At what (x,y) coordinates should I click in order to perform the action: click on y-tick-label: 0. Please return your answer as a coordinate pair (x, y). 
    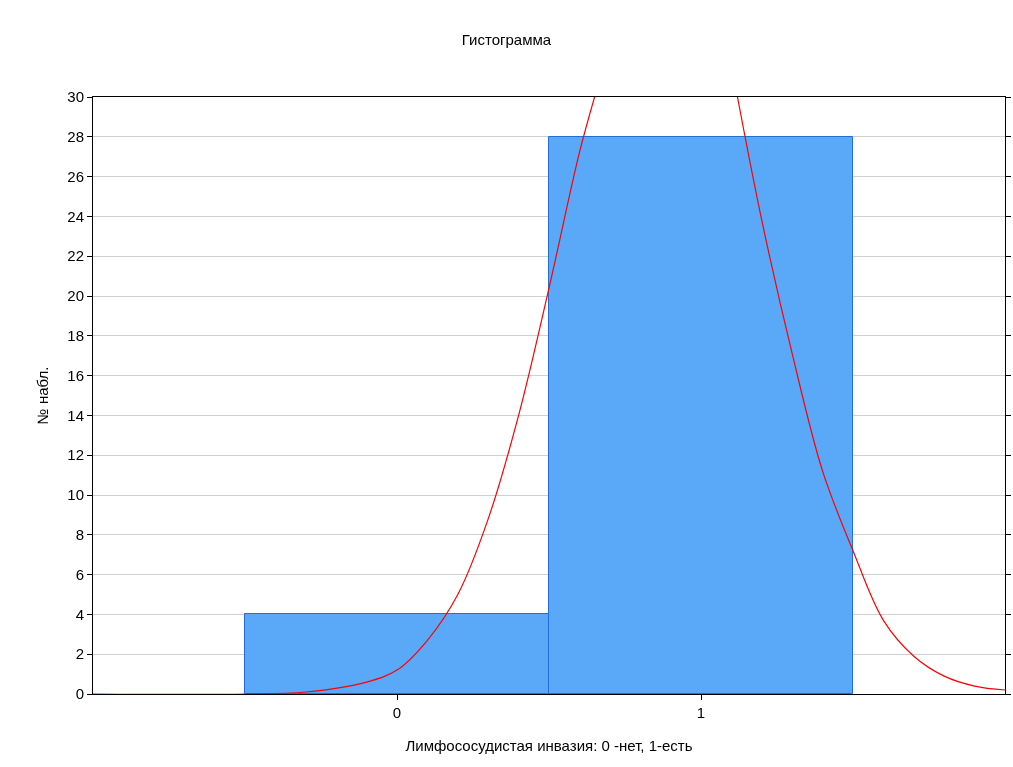
    Looking at the image, I should click on (79, 694).